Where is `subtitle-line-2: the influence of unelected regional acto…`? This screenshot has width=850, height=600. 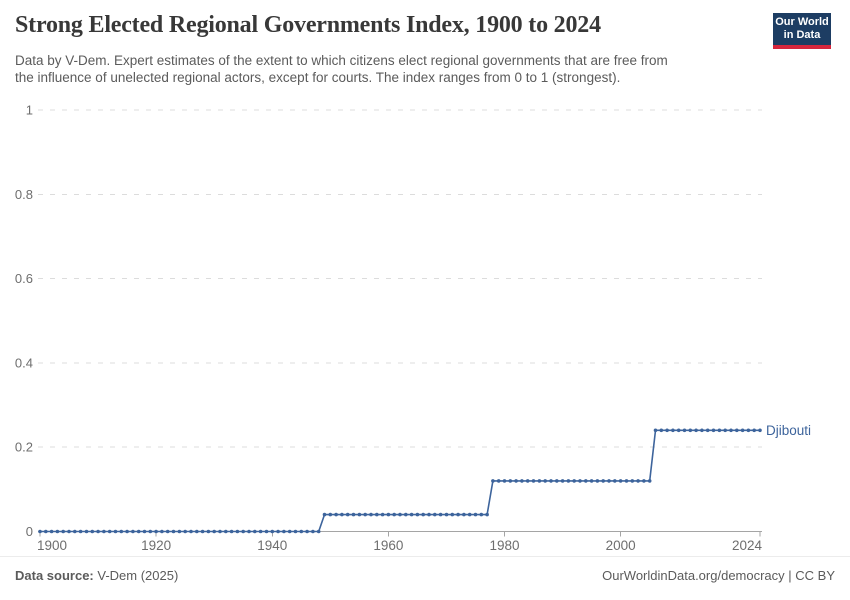 subtitle-line-2: the influence of unelected regional acto… is located at coordinates (318, 77).